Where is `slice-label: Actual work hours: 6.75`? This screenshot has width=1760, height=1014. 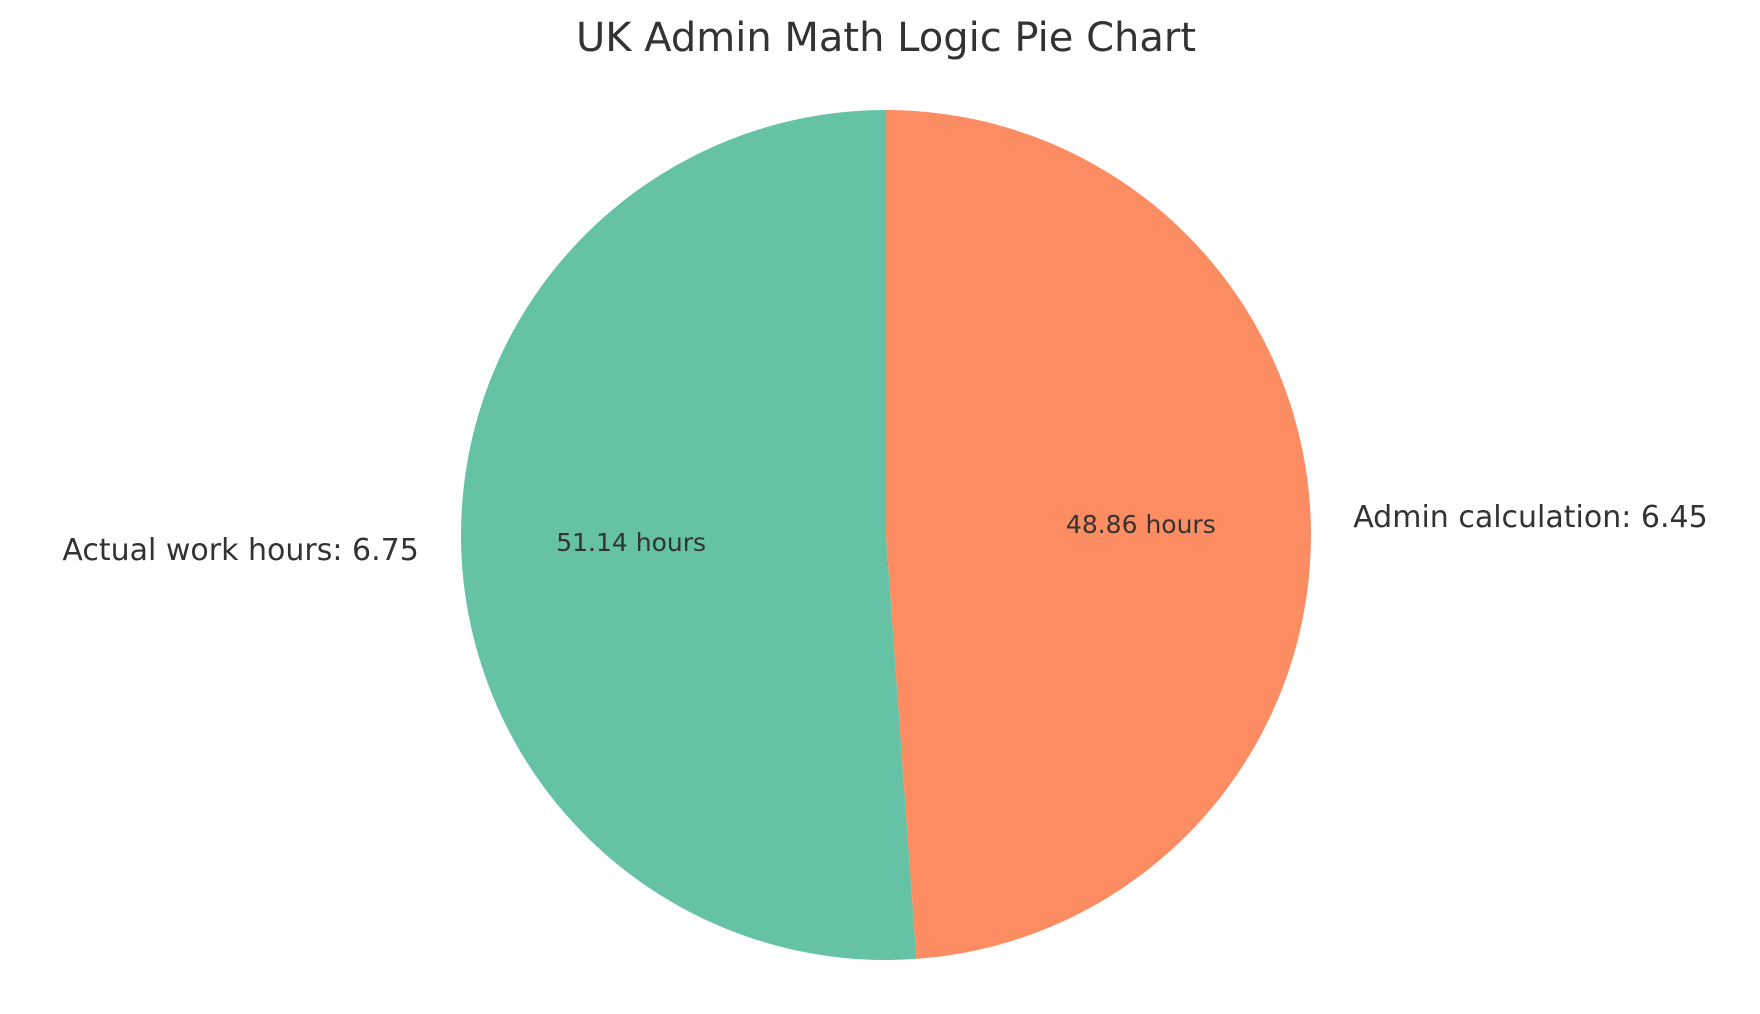 slice-label: Actual work hours: 6.75 is located at coordinates (240, 550).